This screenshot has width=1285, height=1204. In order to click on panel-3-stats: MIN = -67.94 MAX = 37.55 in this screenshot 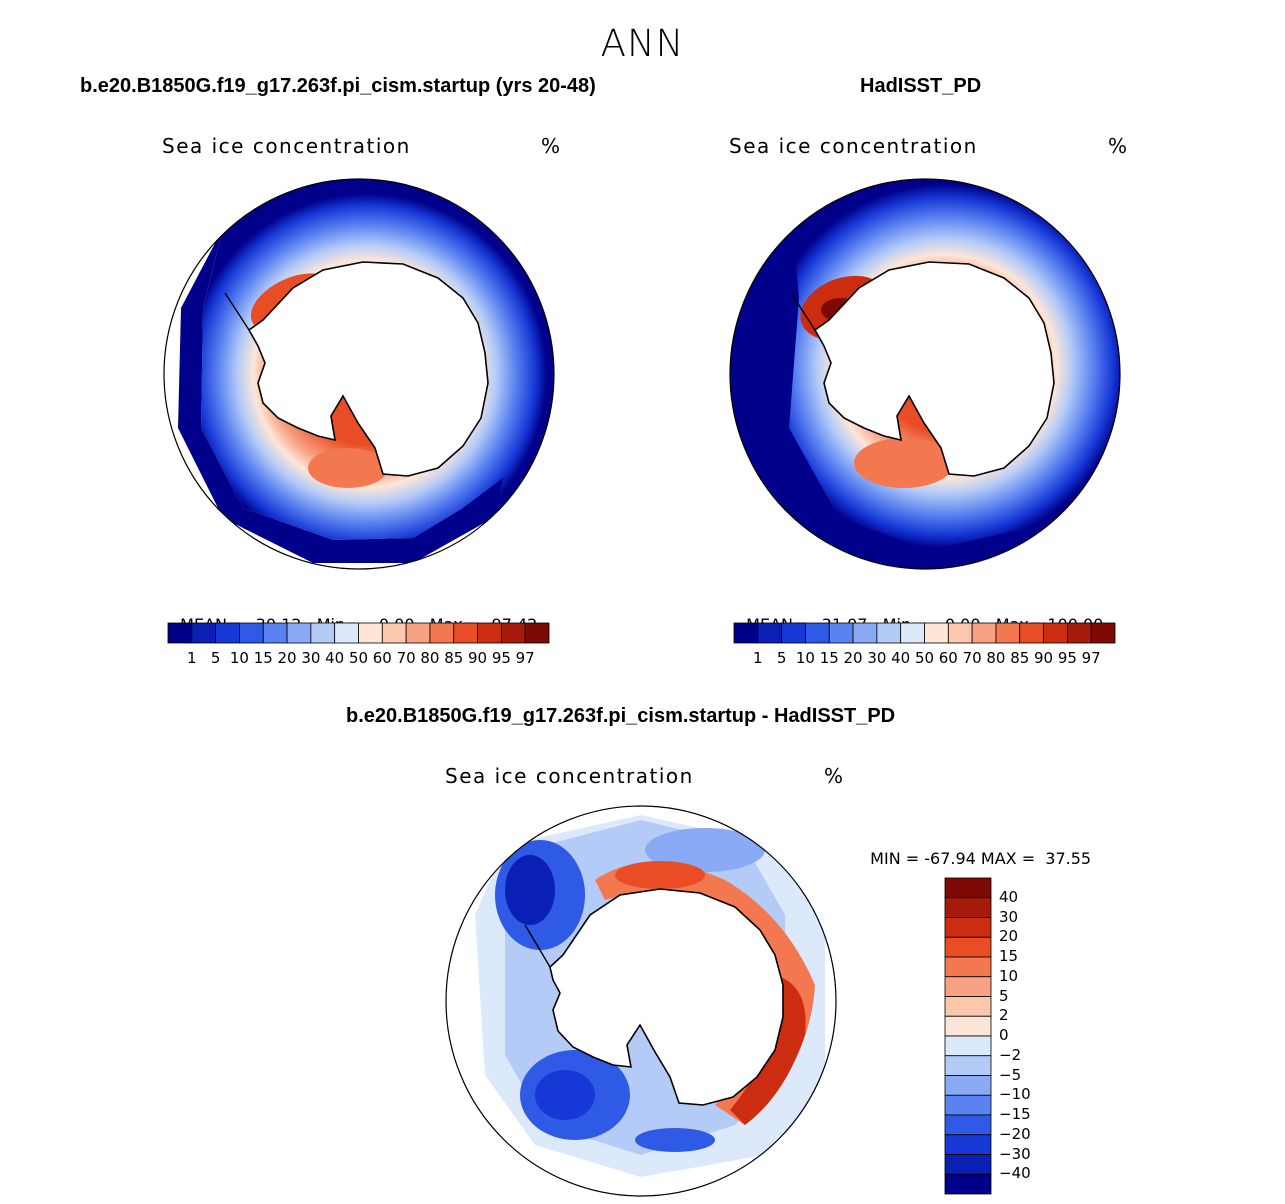, I will do `click(981, 858)`.